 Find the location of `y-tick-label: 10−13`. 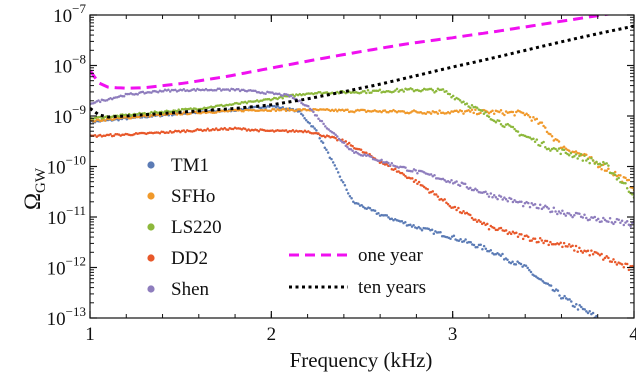

y-tick-label: 10−13 is located at coordinates (66, 317).